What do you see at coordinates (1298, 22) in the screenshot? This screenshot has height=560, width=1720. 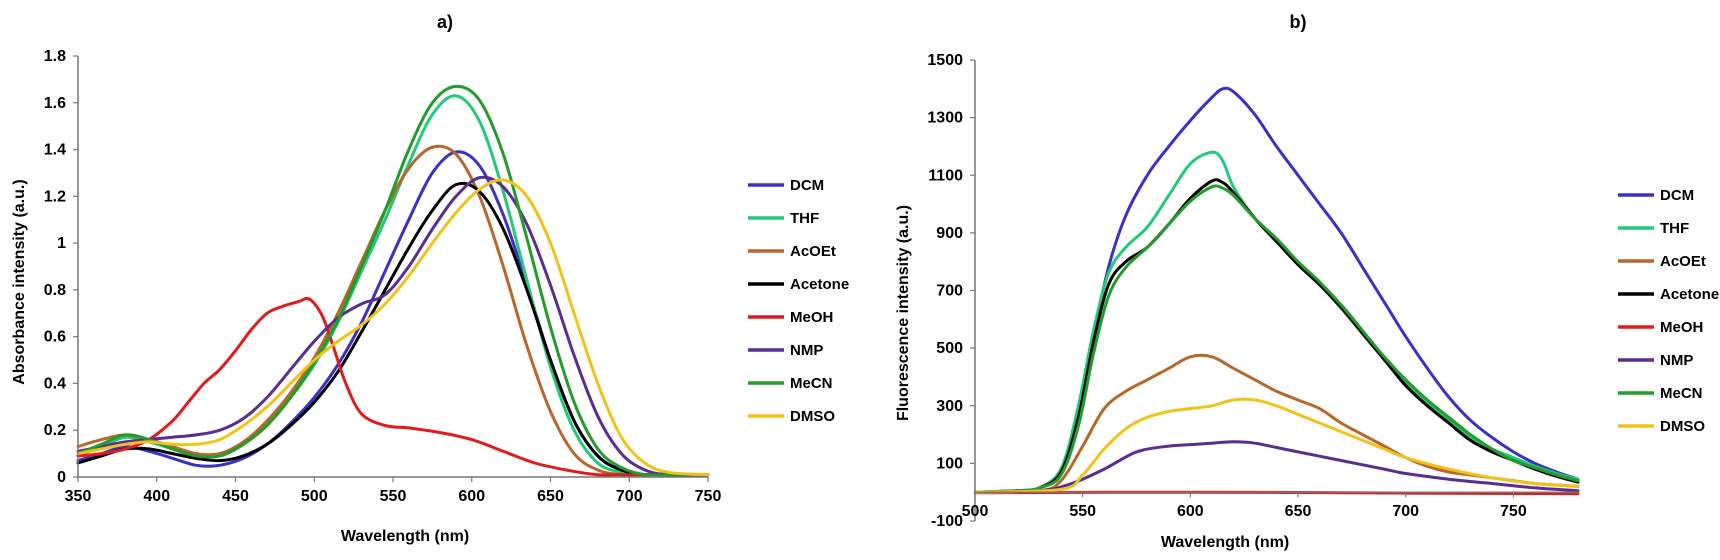 I see `chart-title-b: b)` at bounding box center [1298, 22].